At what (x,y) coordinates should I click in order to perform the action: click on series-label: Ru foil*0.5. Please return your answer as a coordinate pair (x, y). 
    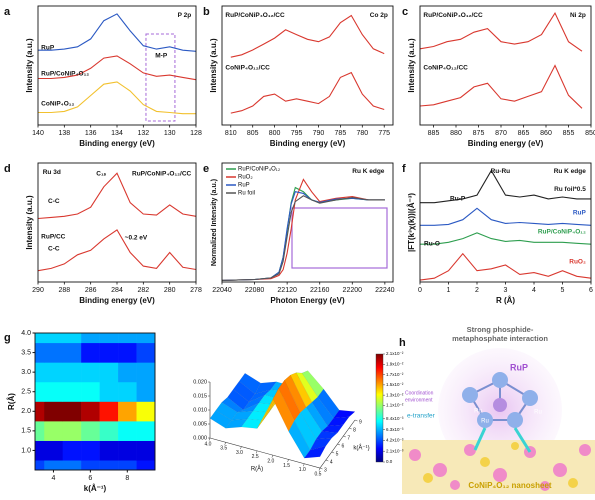
    Looking at the image, I should click on (570, 189).